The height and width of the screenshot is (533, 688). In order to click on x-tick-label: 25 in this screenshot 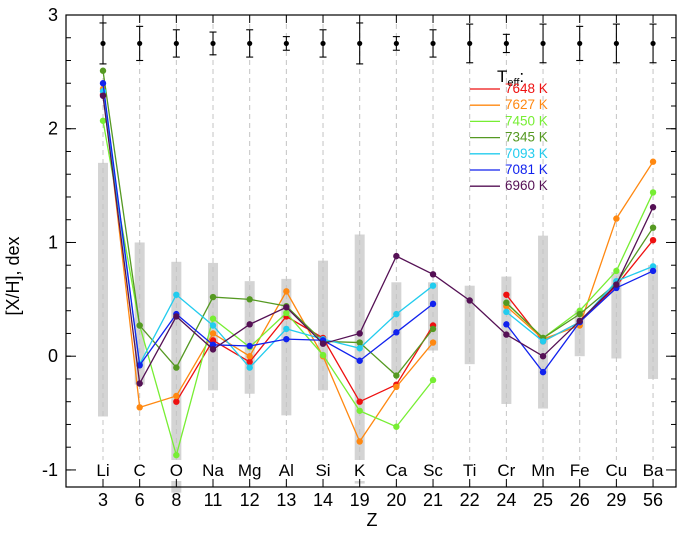, I will do `click(543, 500)`.